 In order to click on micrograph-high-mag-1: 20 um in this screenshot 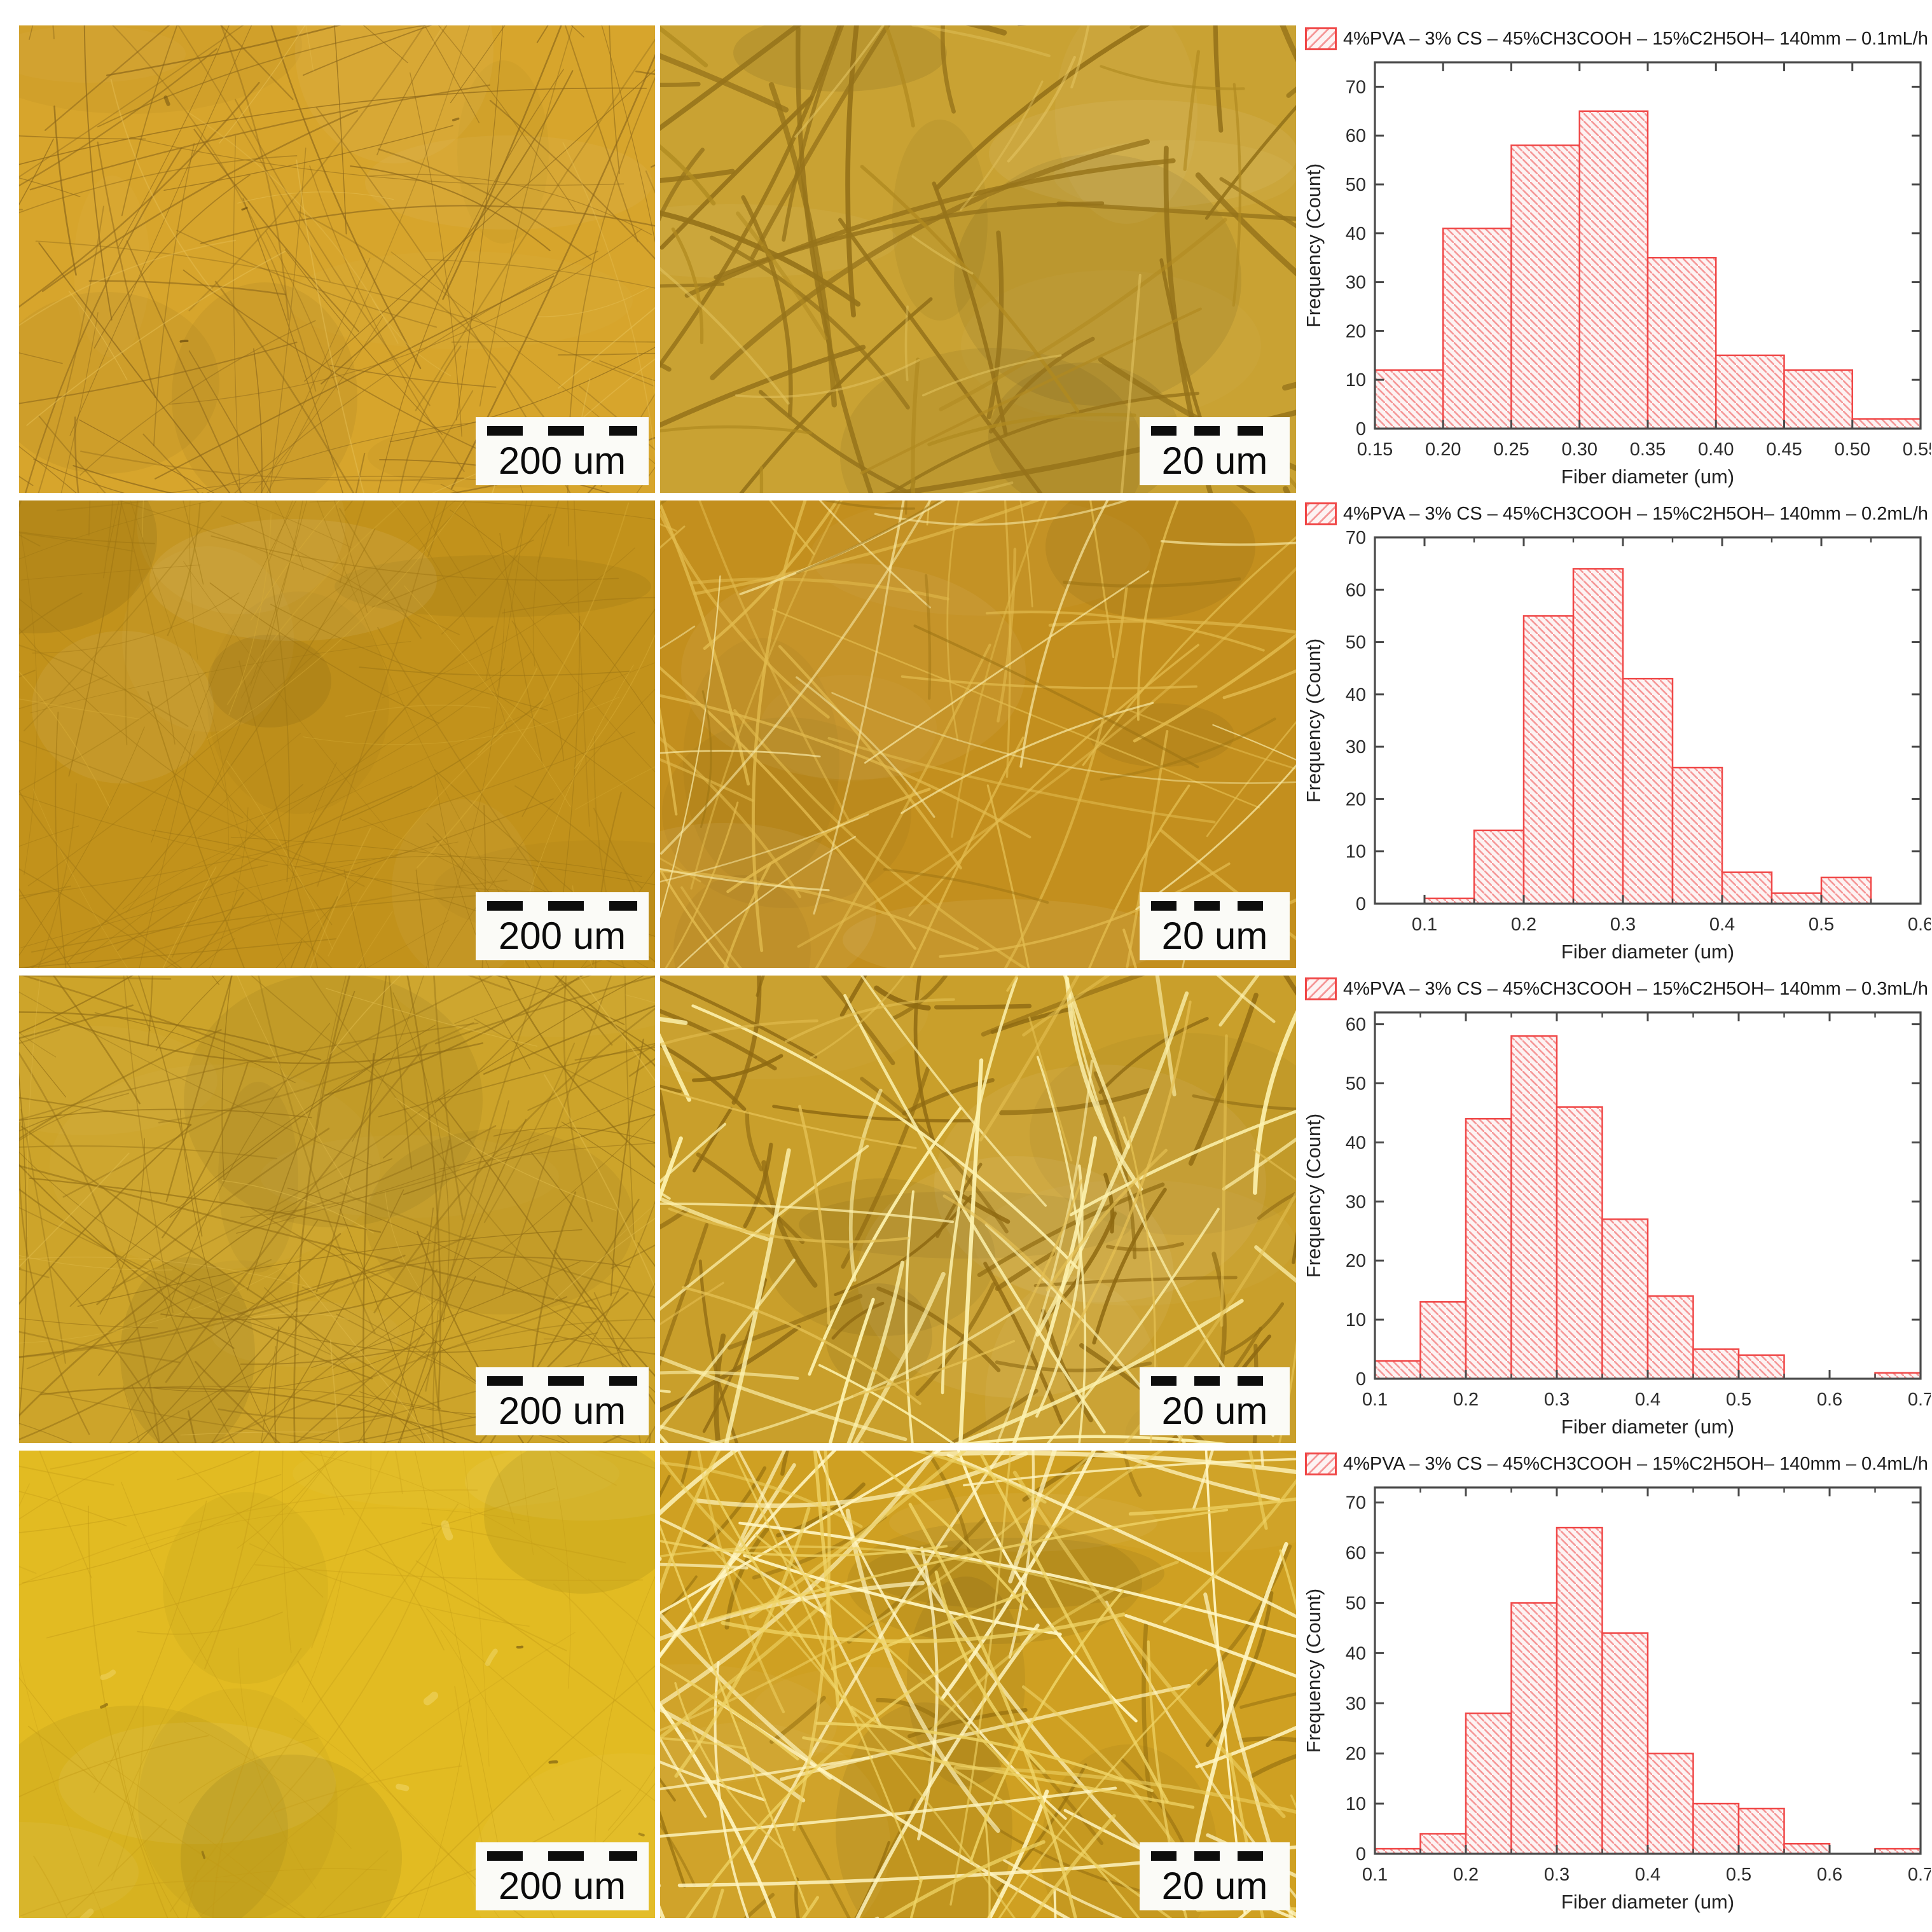, I will do `click(978, 259)`.